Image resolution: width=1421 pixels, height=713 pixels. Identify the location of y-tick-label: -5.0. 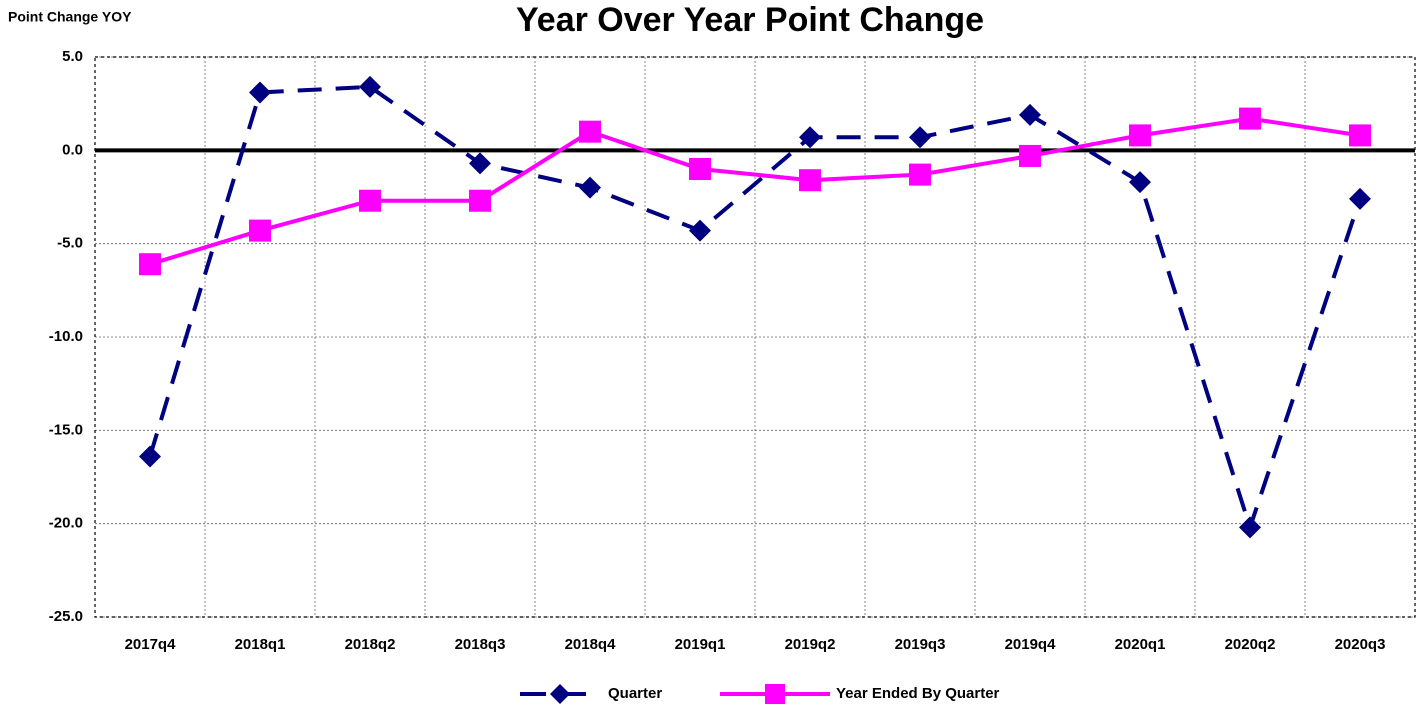
(70, 243).